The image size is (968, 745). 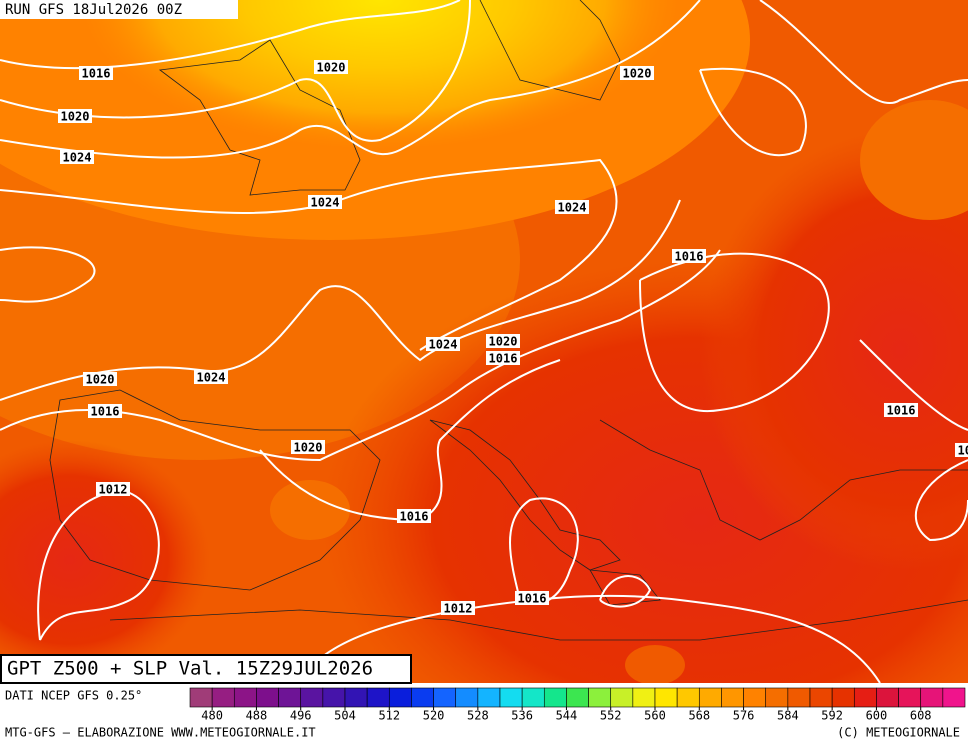 What do you see at coordinates (832, 716) in the screenshot?
I see `scale-tick-label: 592` at bounding box center [832, 716].